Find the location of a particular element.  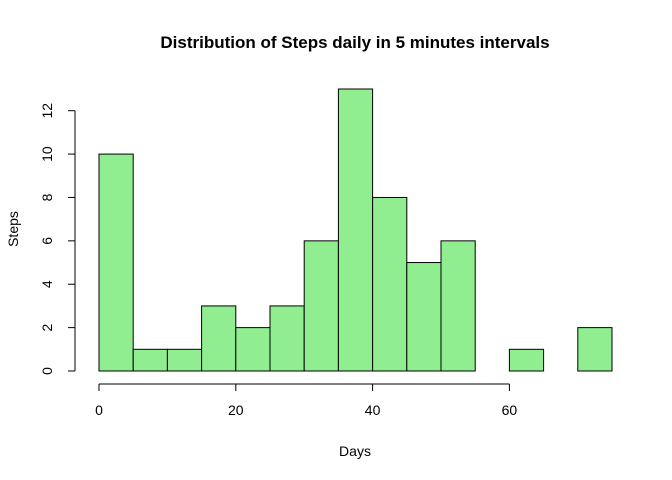

x-tick-label-0: 0 is located at coordinates (99, 410).